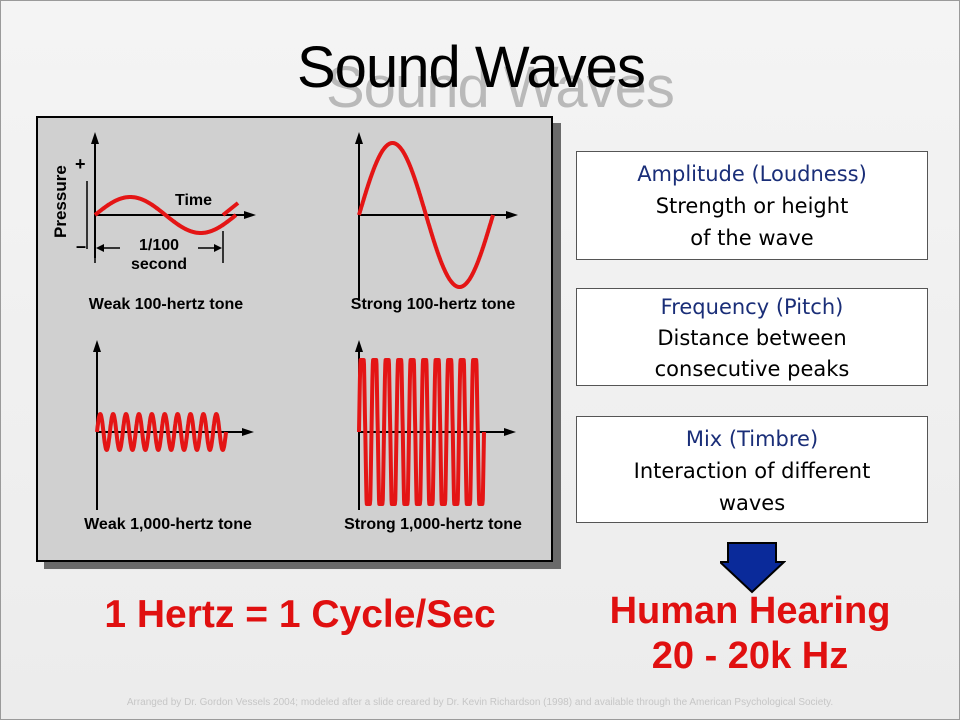 The image size is (960, 720). What do you see at coordinates (300, 614) in the screenshot?
I see `hertz-definition: 1 Hertz = 1 Cycle/Sec` at bounding box center [300, 614].